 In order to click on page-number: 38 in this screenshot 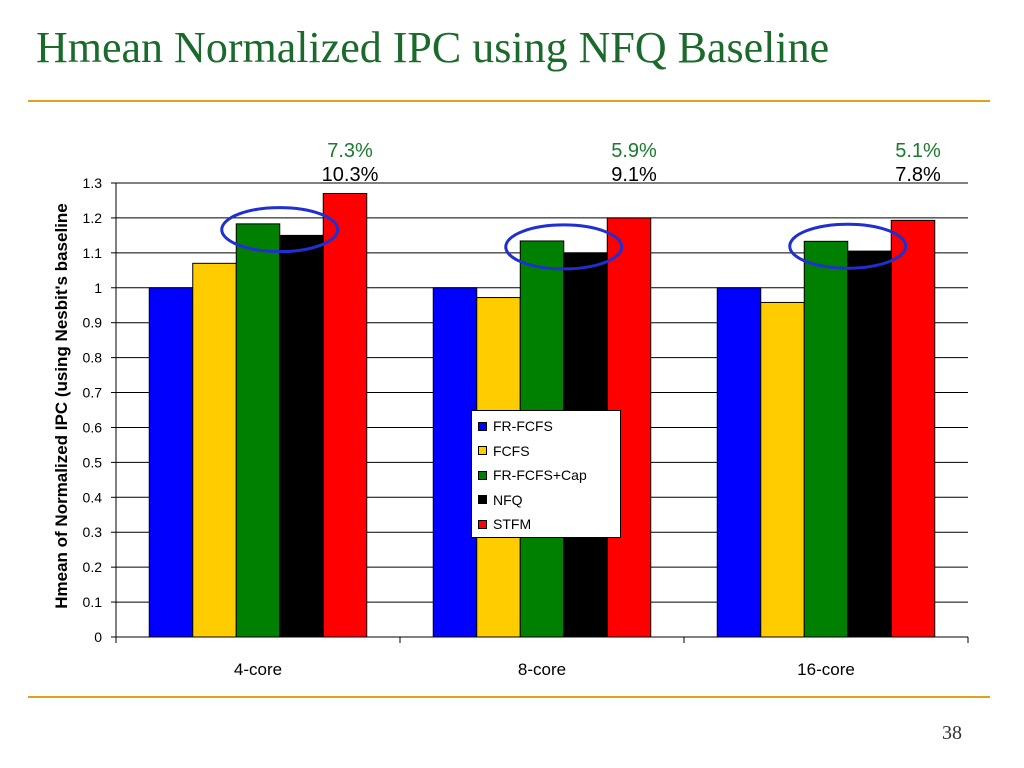, I will do `click(952, 733)`.